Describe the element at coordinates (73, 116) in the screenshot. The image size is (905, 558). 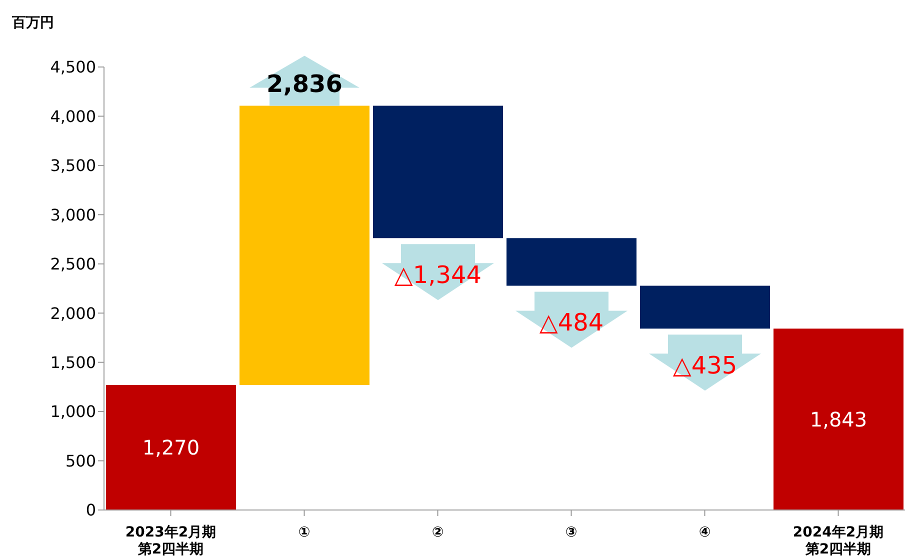
I see `y-tick-label: 4,000` at that location.